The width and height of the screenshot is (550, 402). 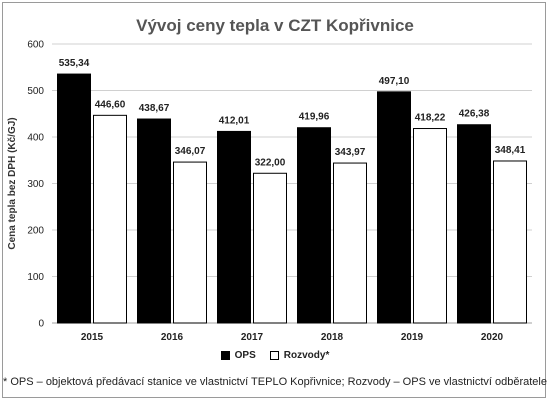 I want to click on data-label-ops: 412,01, so click(x=234, y=120).